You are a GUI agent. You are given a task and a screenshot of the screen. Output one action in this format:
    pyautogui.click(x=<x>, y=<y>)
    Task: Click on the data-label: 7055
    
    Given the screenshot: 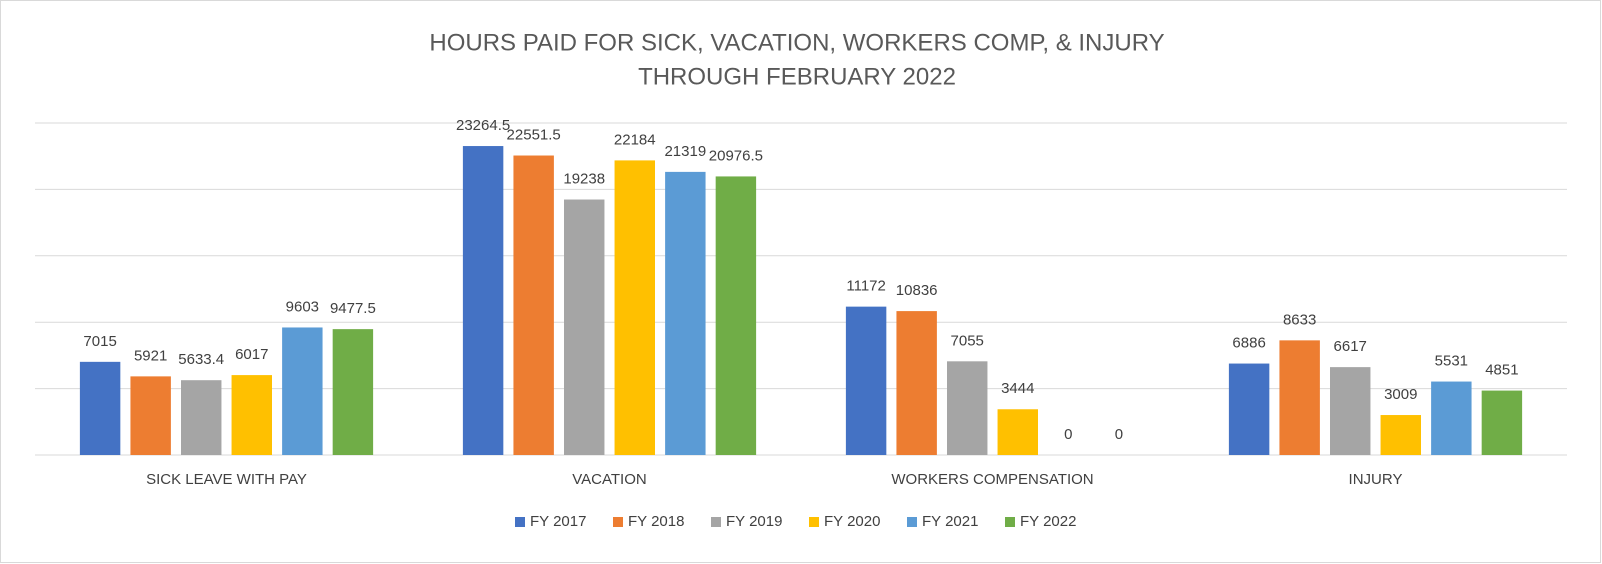 What is the action you would take?
    pyautogui.click(x=967, y=340)
    